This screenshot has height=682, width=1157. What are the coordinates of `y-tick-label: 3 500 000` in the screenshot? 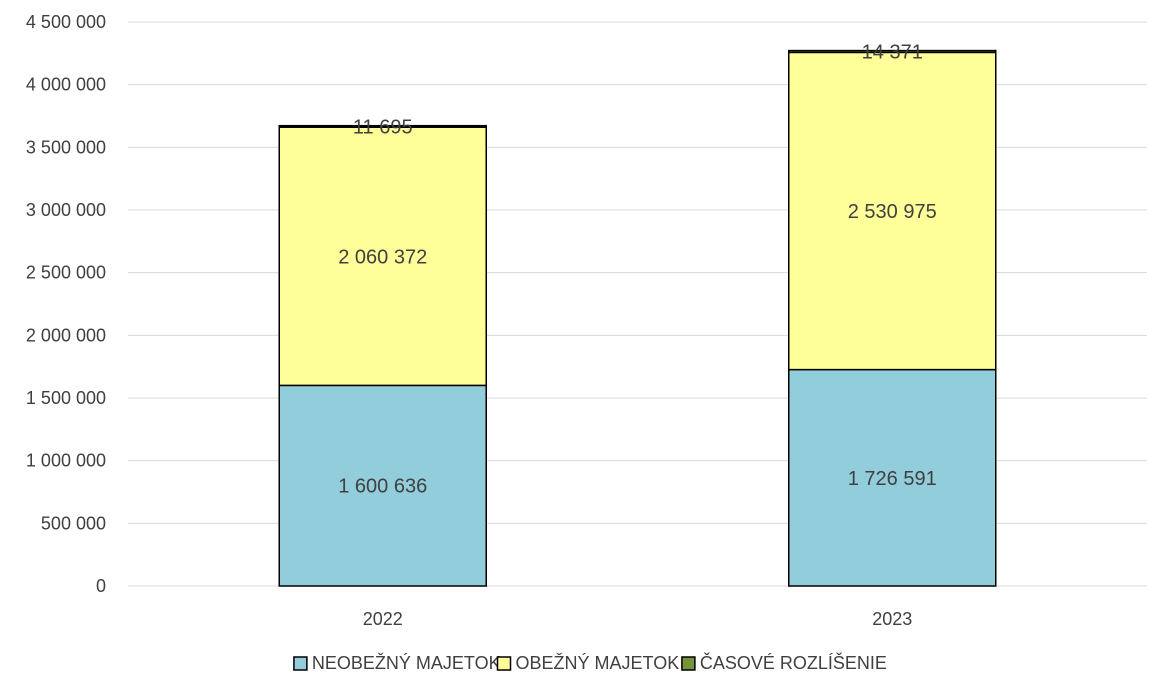 It's located at (66, 147).